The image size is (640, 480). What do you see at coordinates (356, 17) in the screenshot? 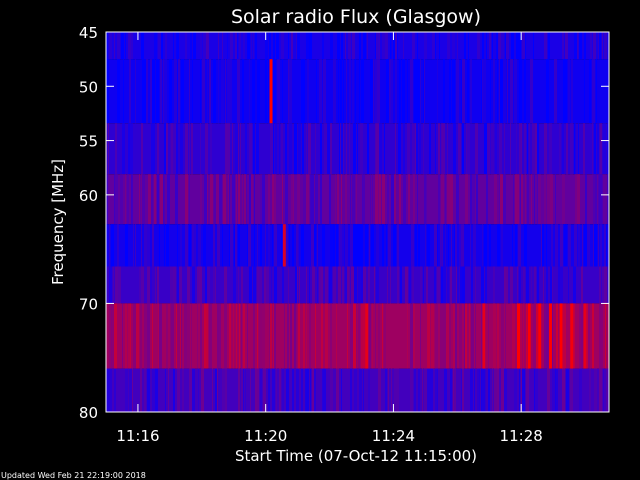
I see `chart-title: Solar radio Flux (Glasgow)` at bounding box center [356, 17].